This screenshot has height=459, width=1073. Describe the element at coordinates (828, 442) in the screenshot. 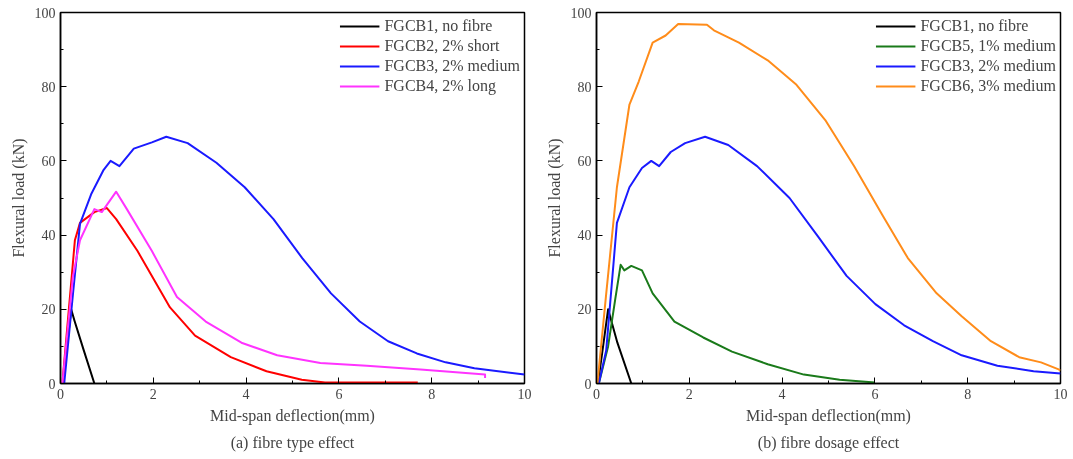

I see `text: (b) fibre dosage effect` at that location.